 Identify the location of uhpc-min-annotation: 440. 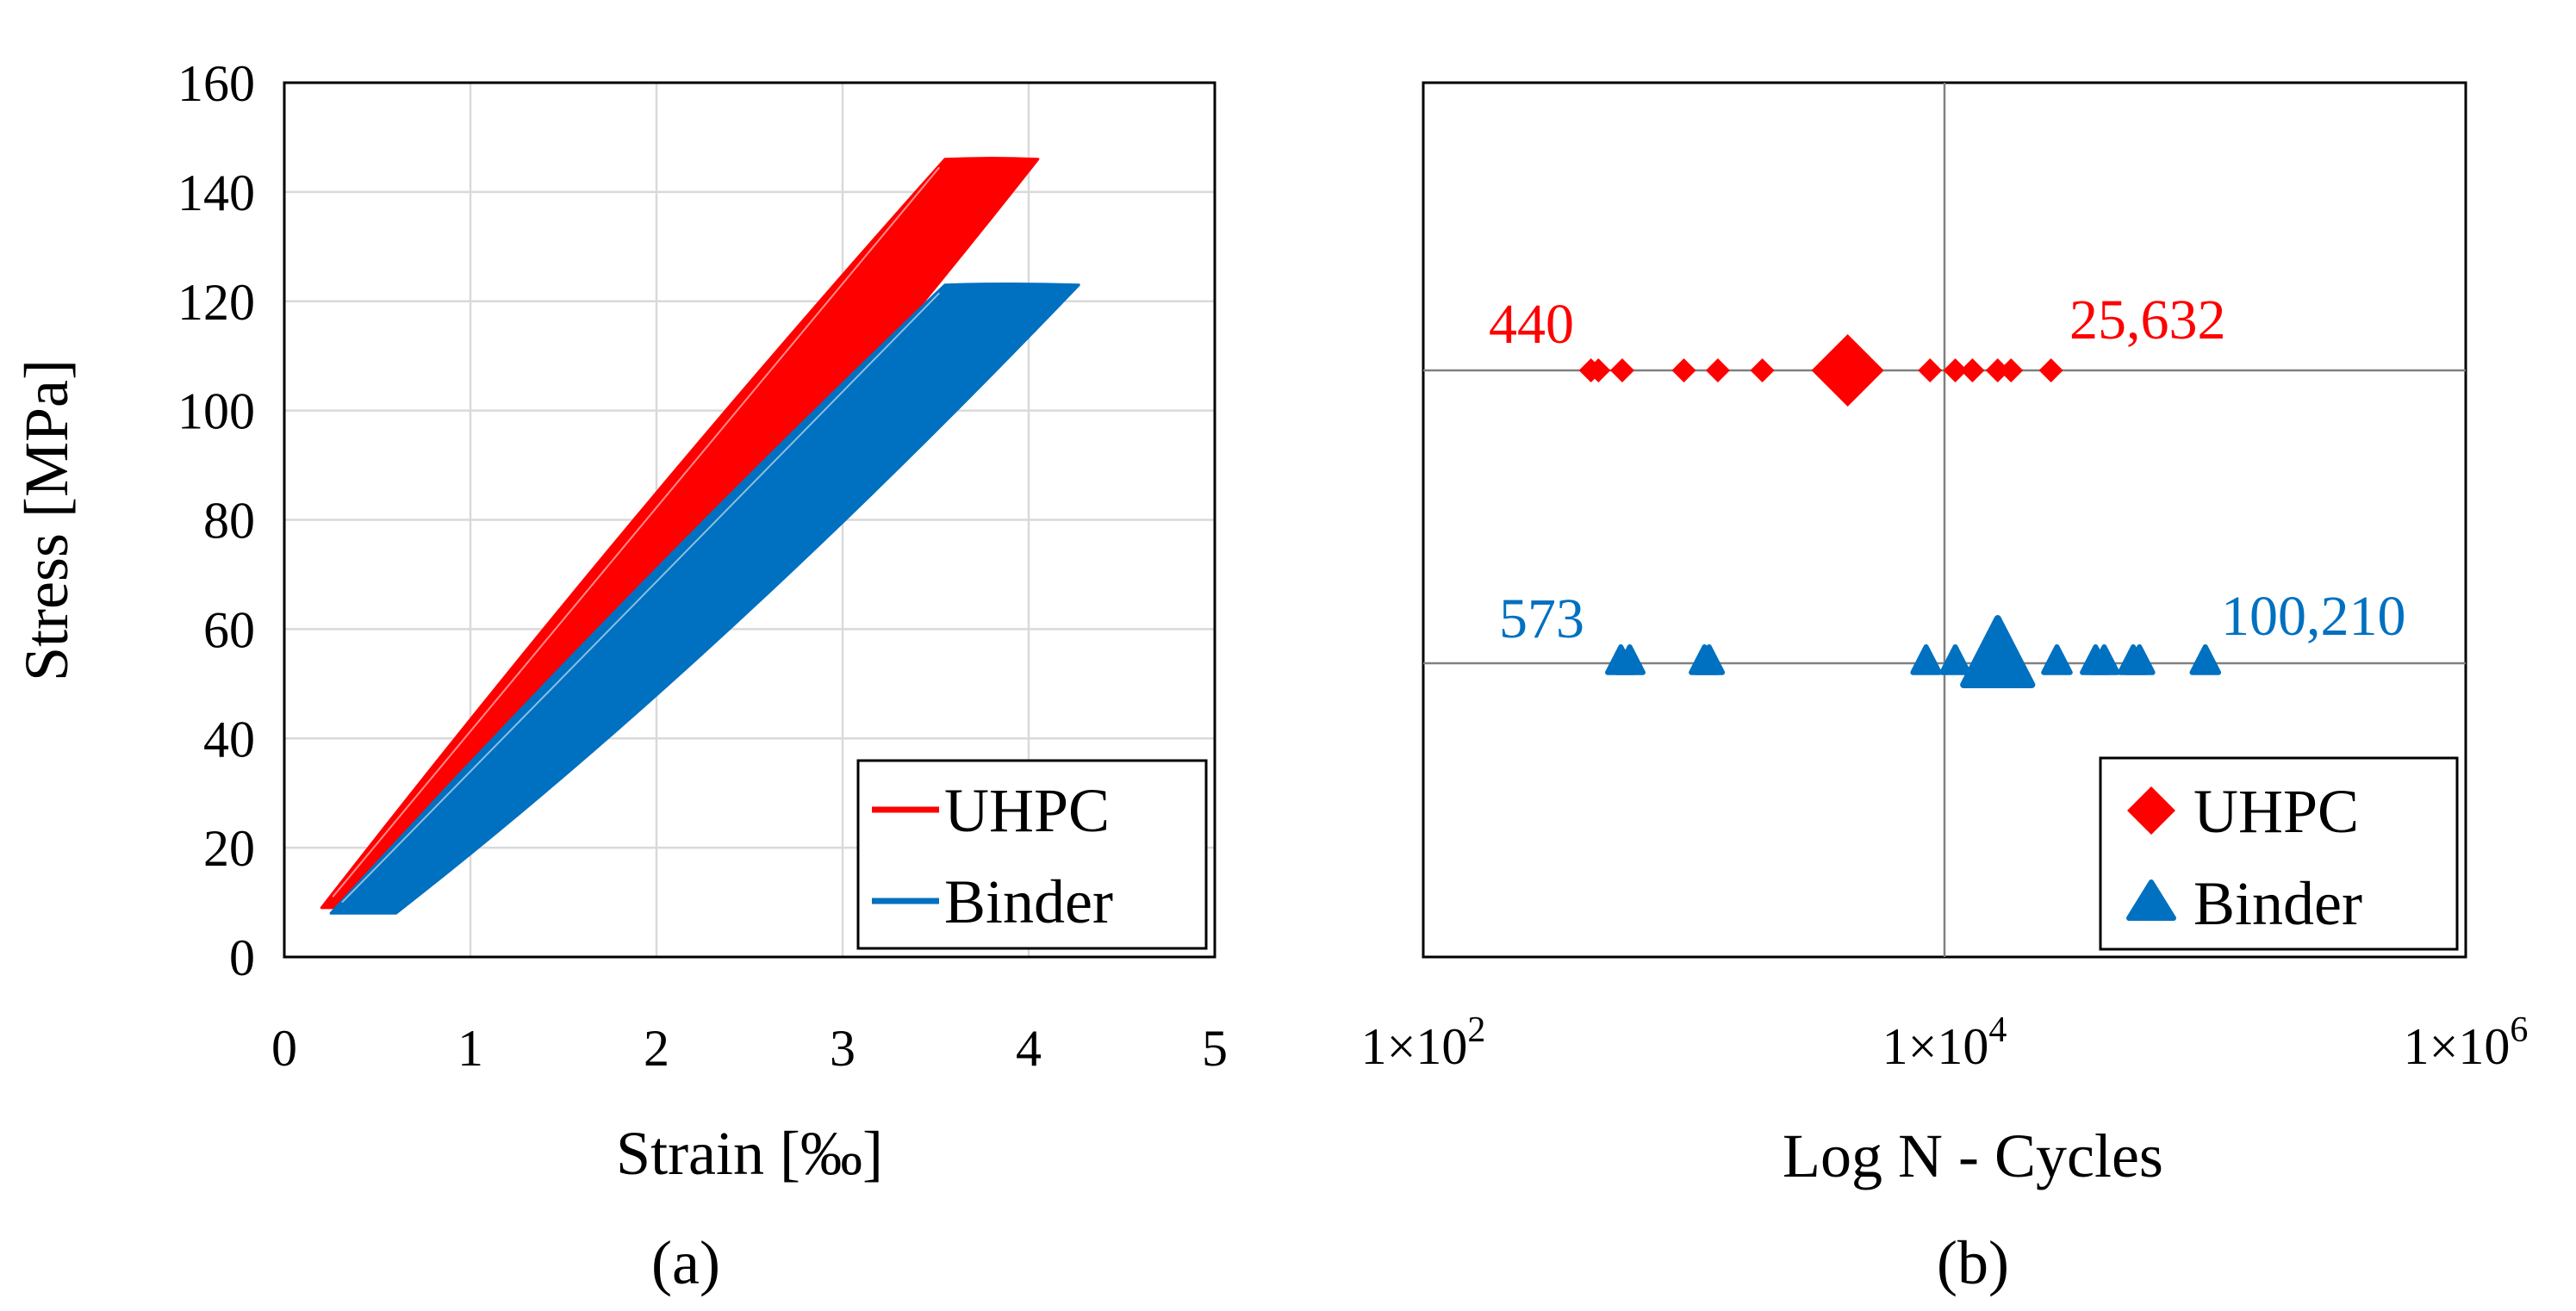
(1532, 324).